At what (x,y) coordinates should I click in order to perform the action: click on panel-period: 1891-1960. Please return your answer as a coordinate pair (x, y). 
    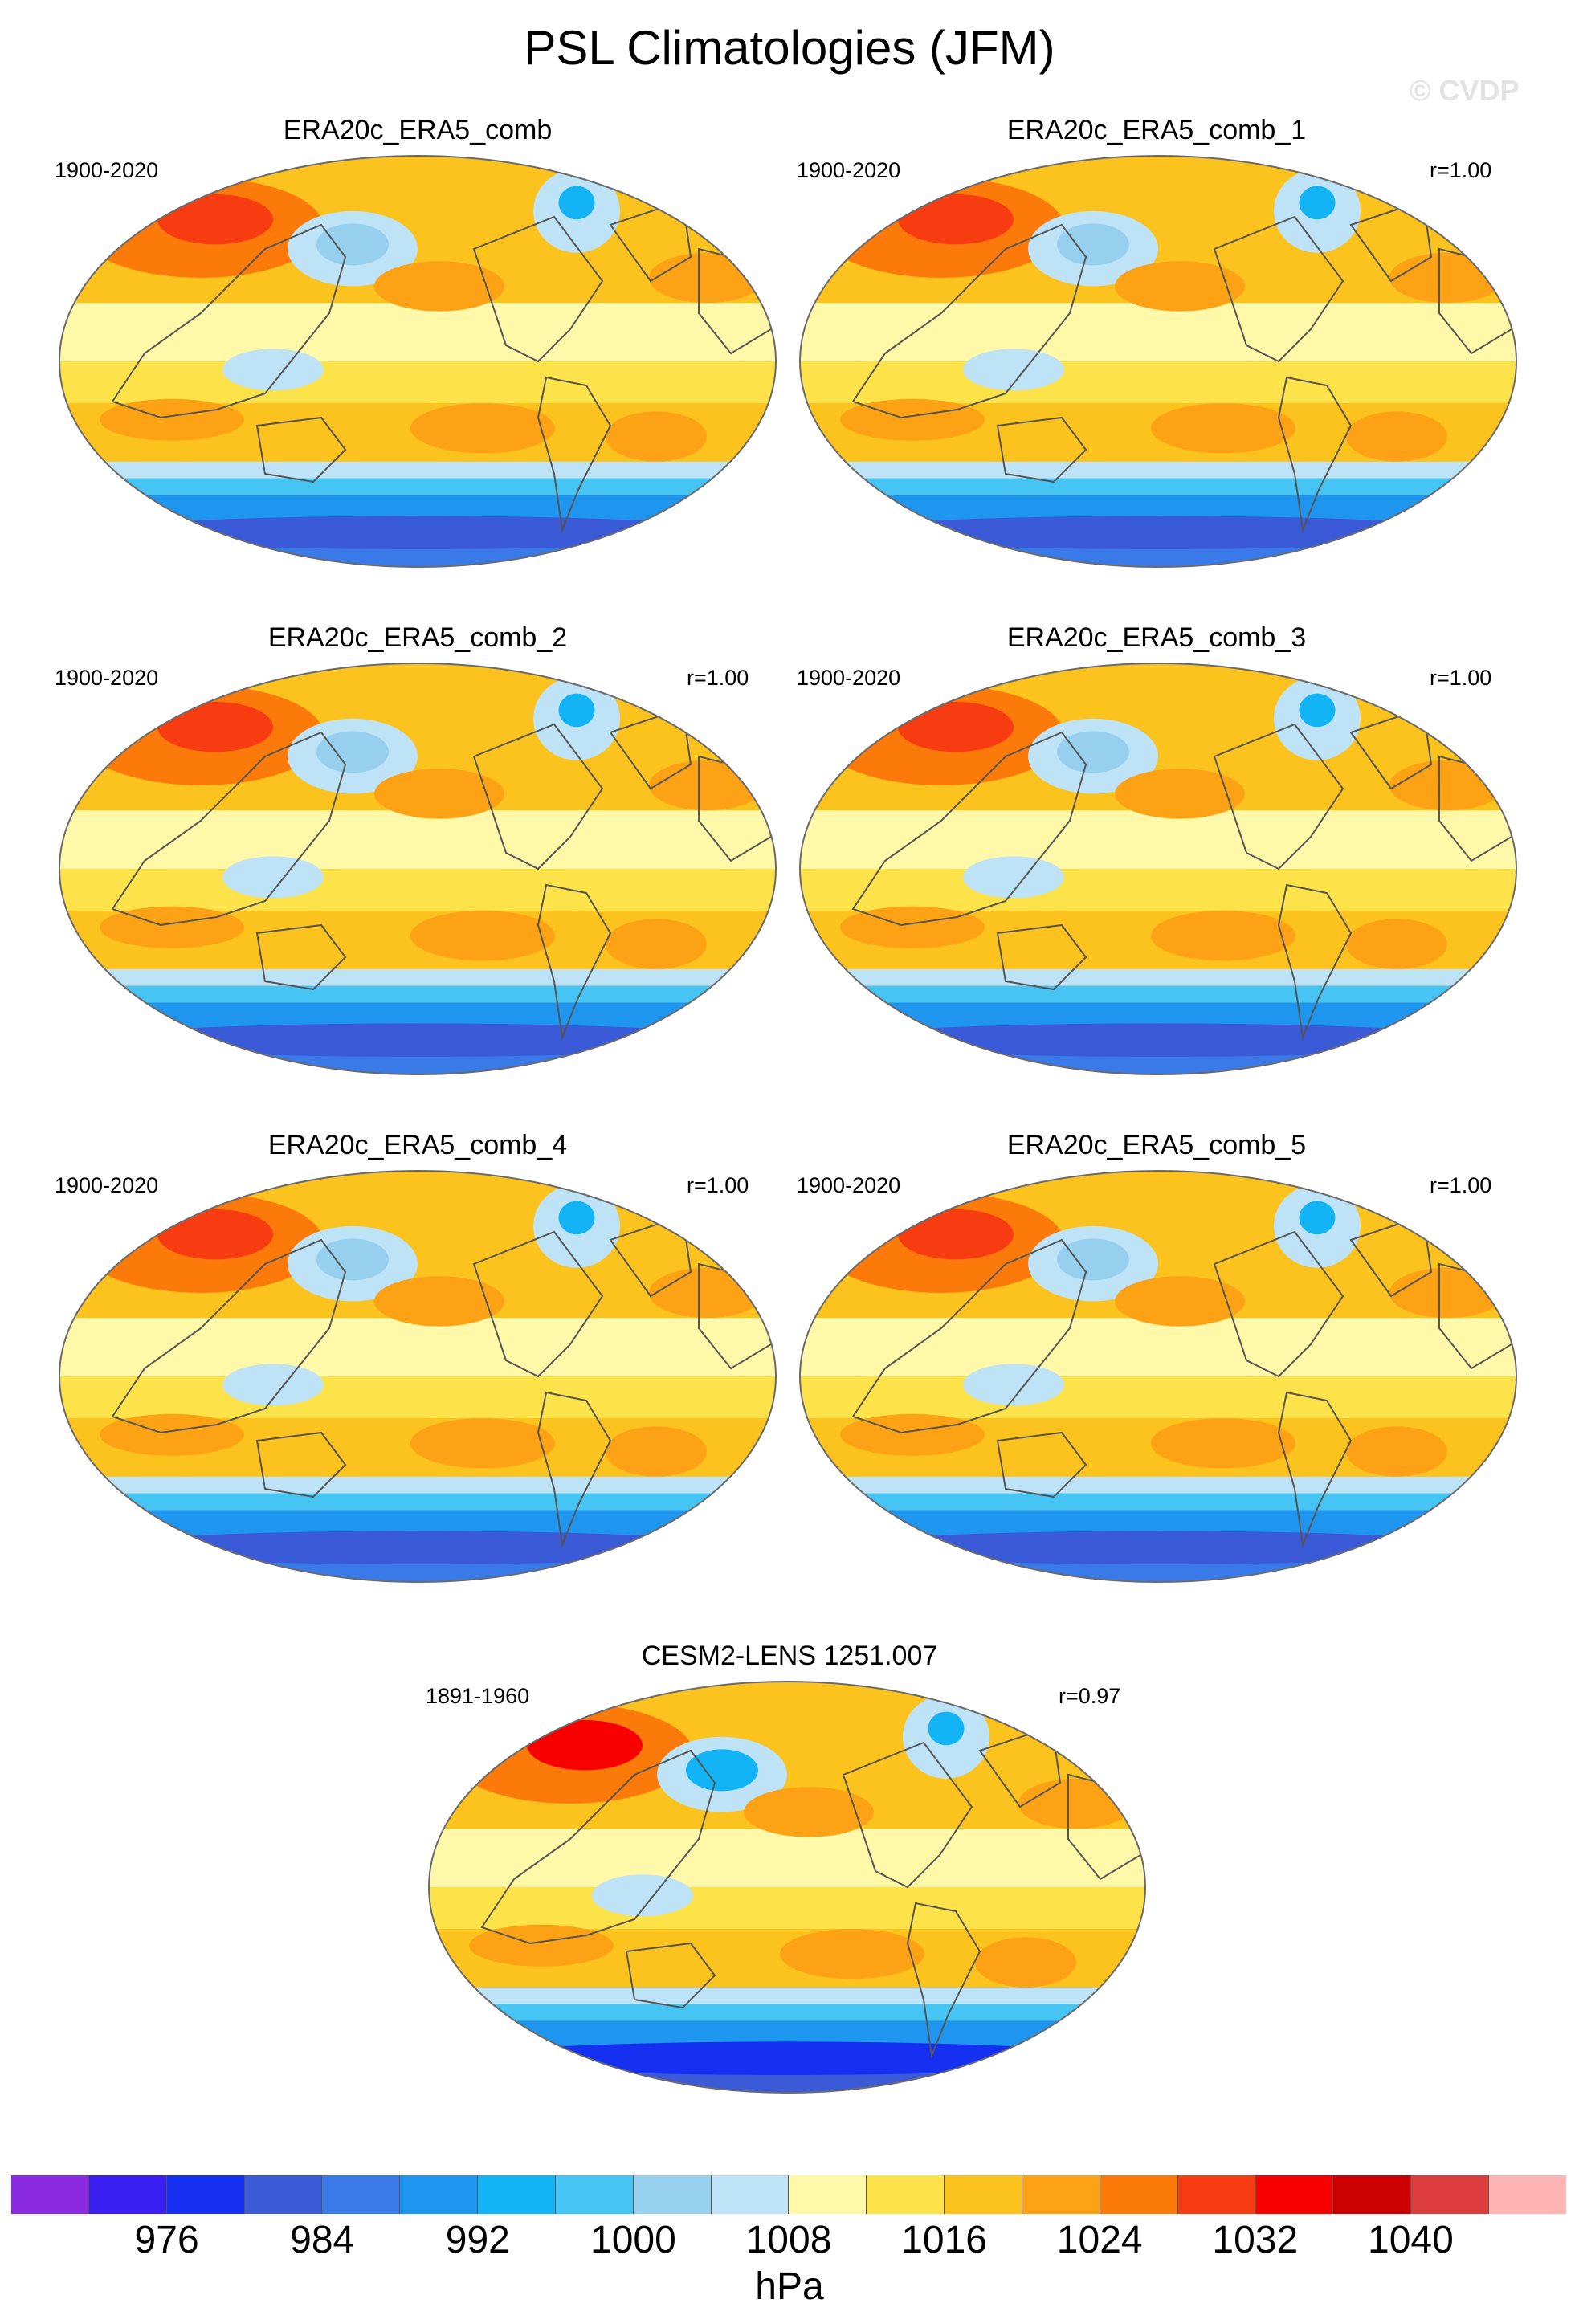
    Looking at the image, I should click on (478, 1696).